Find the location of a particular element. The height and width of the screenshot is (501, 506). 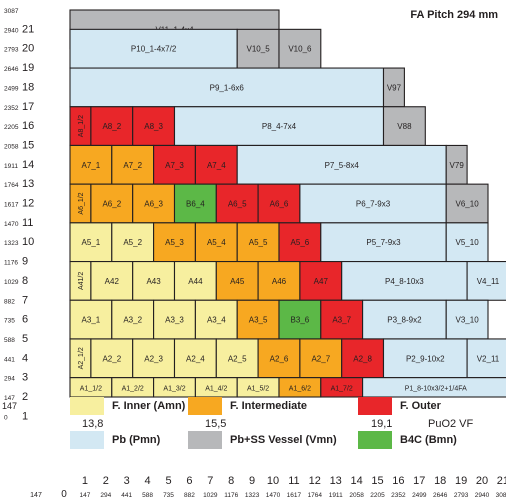

x-mm-label: 147 is located at coordinates (84, 495).